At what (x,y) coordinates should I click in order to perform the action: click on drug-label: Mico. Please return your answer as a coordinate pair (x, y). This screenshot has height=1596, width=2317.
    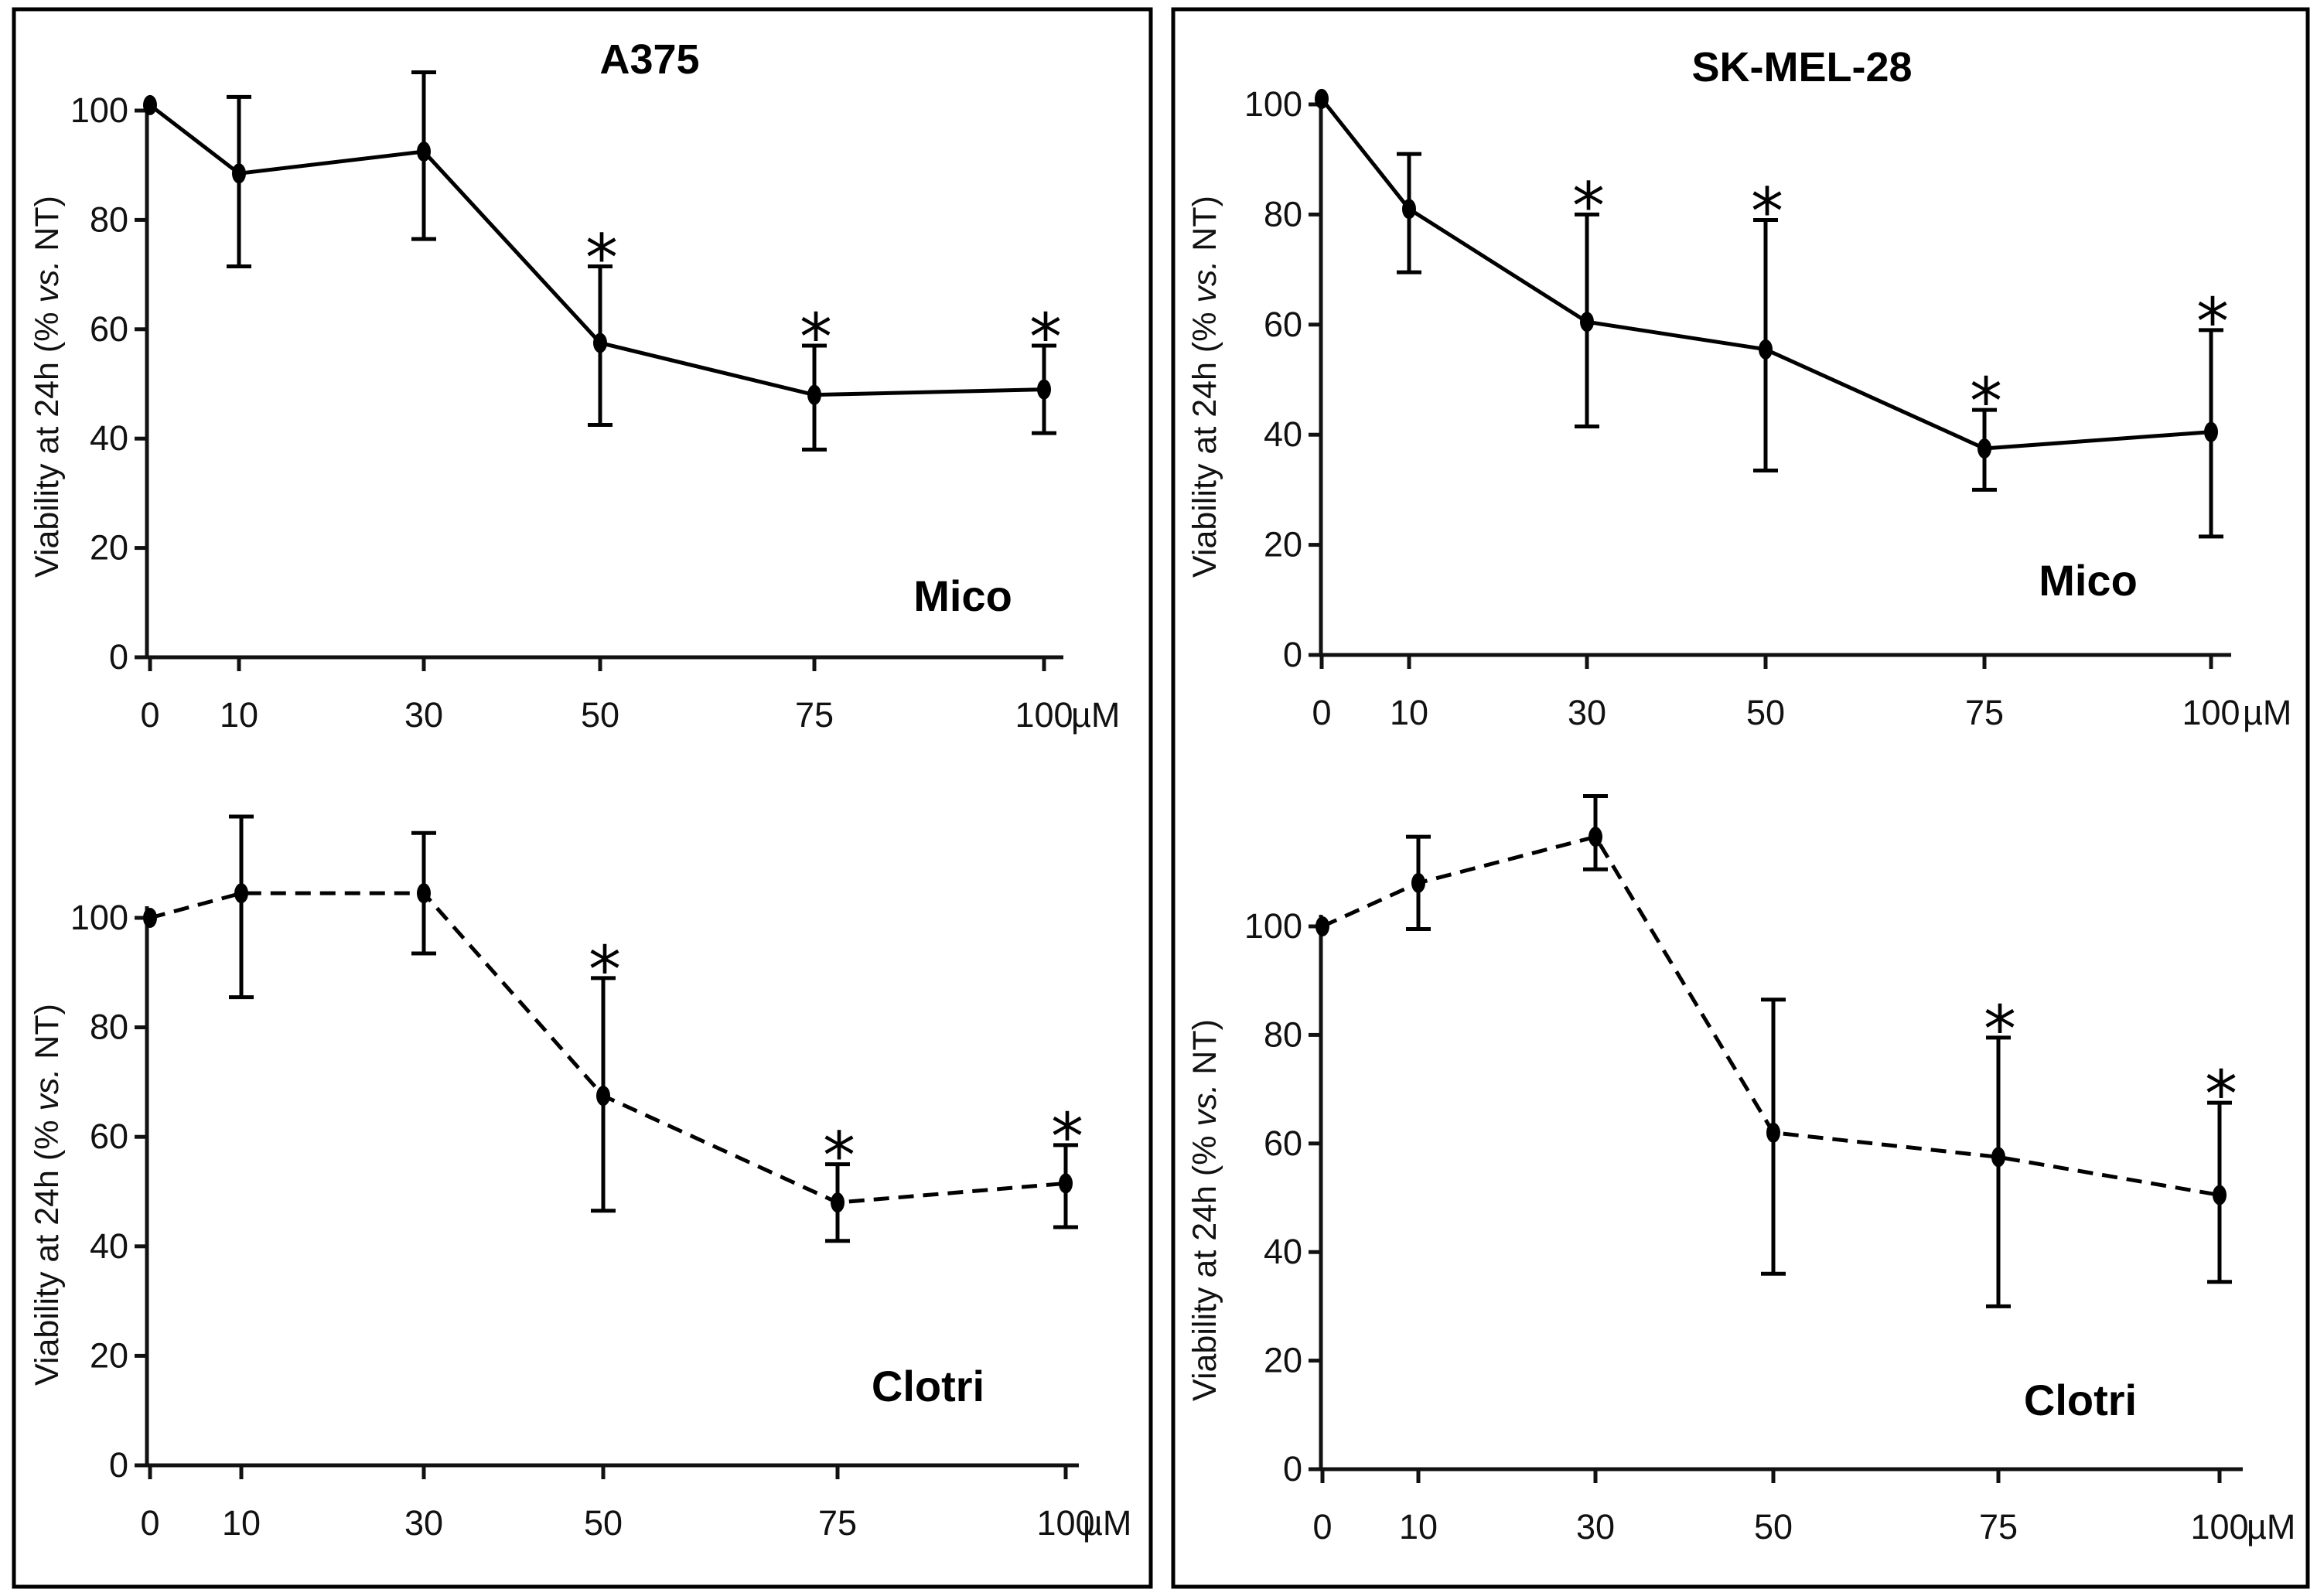
    Looking at the image, I should click on (962, 595).